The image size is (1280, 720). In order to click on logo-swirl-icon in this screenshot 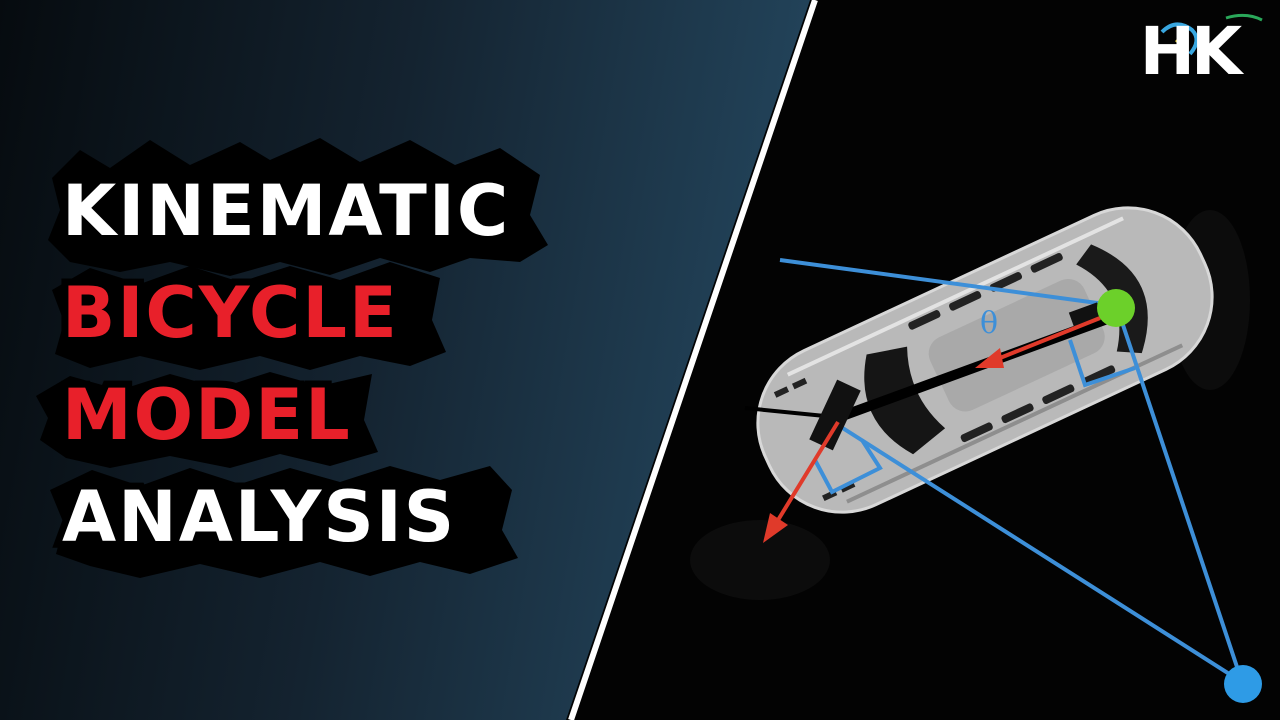, I will do `click(1211, 41)`.